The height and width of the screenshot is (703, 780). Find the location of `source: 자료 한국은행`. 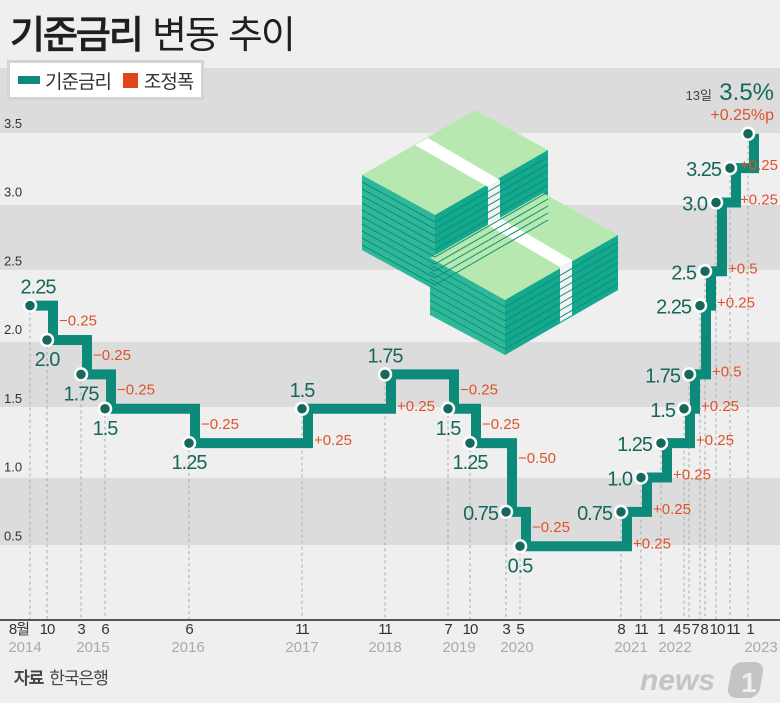

source: 자료 한국은행 is located at coordinates (61, 676).